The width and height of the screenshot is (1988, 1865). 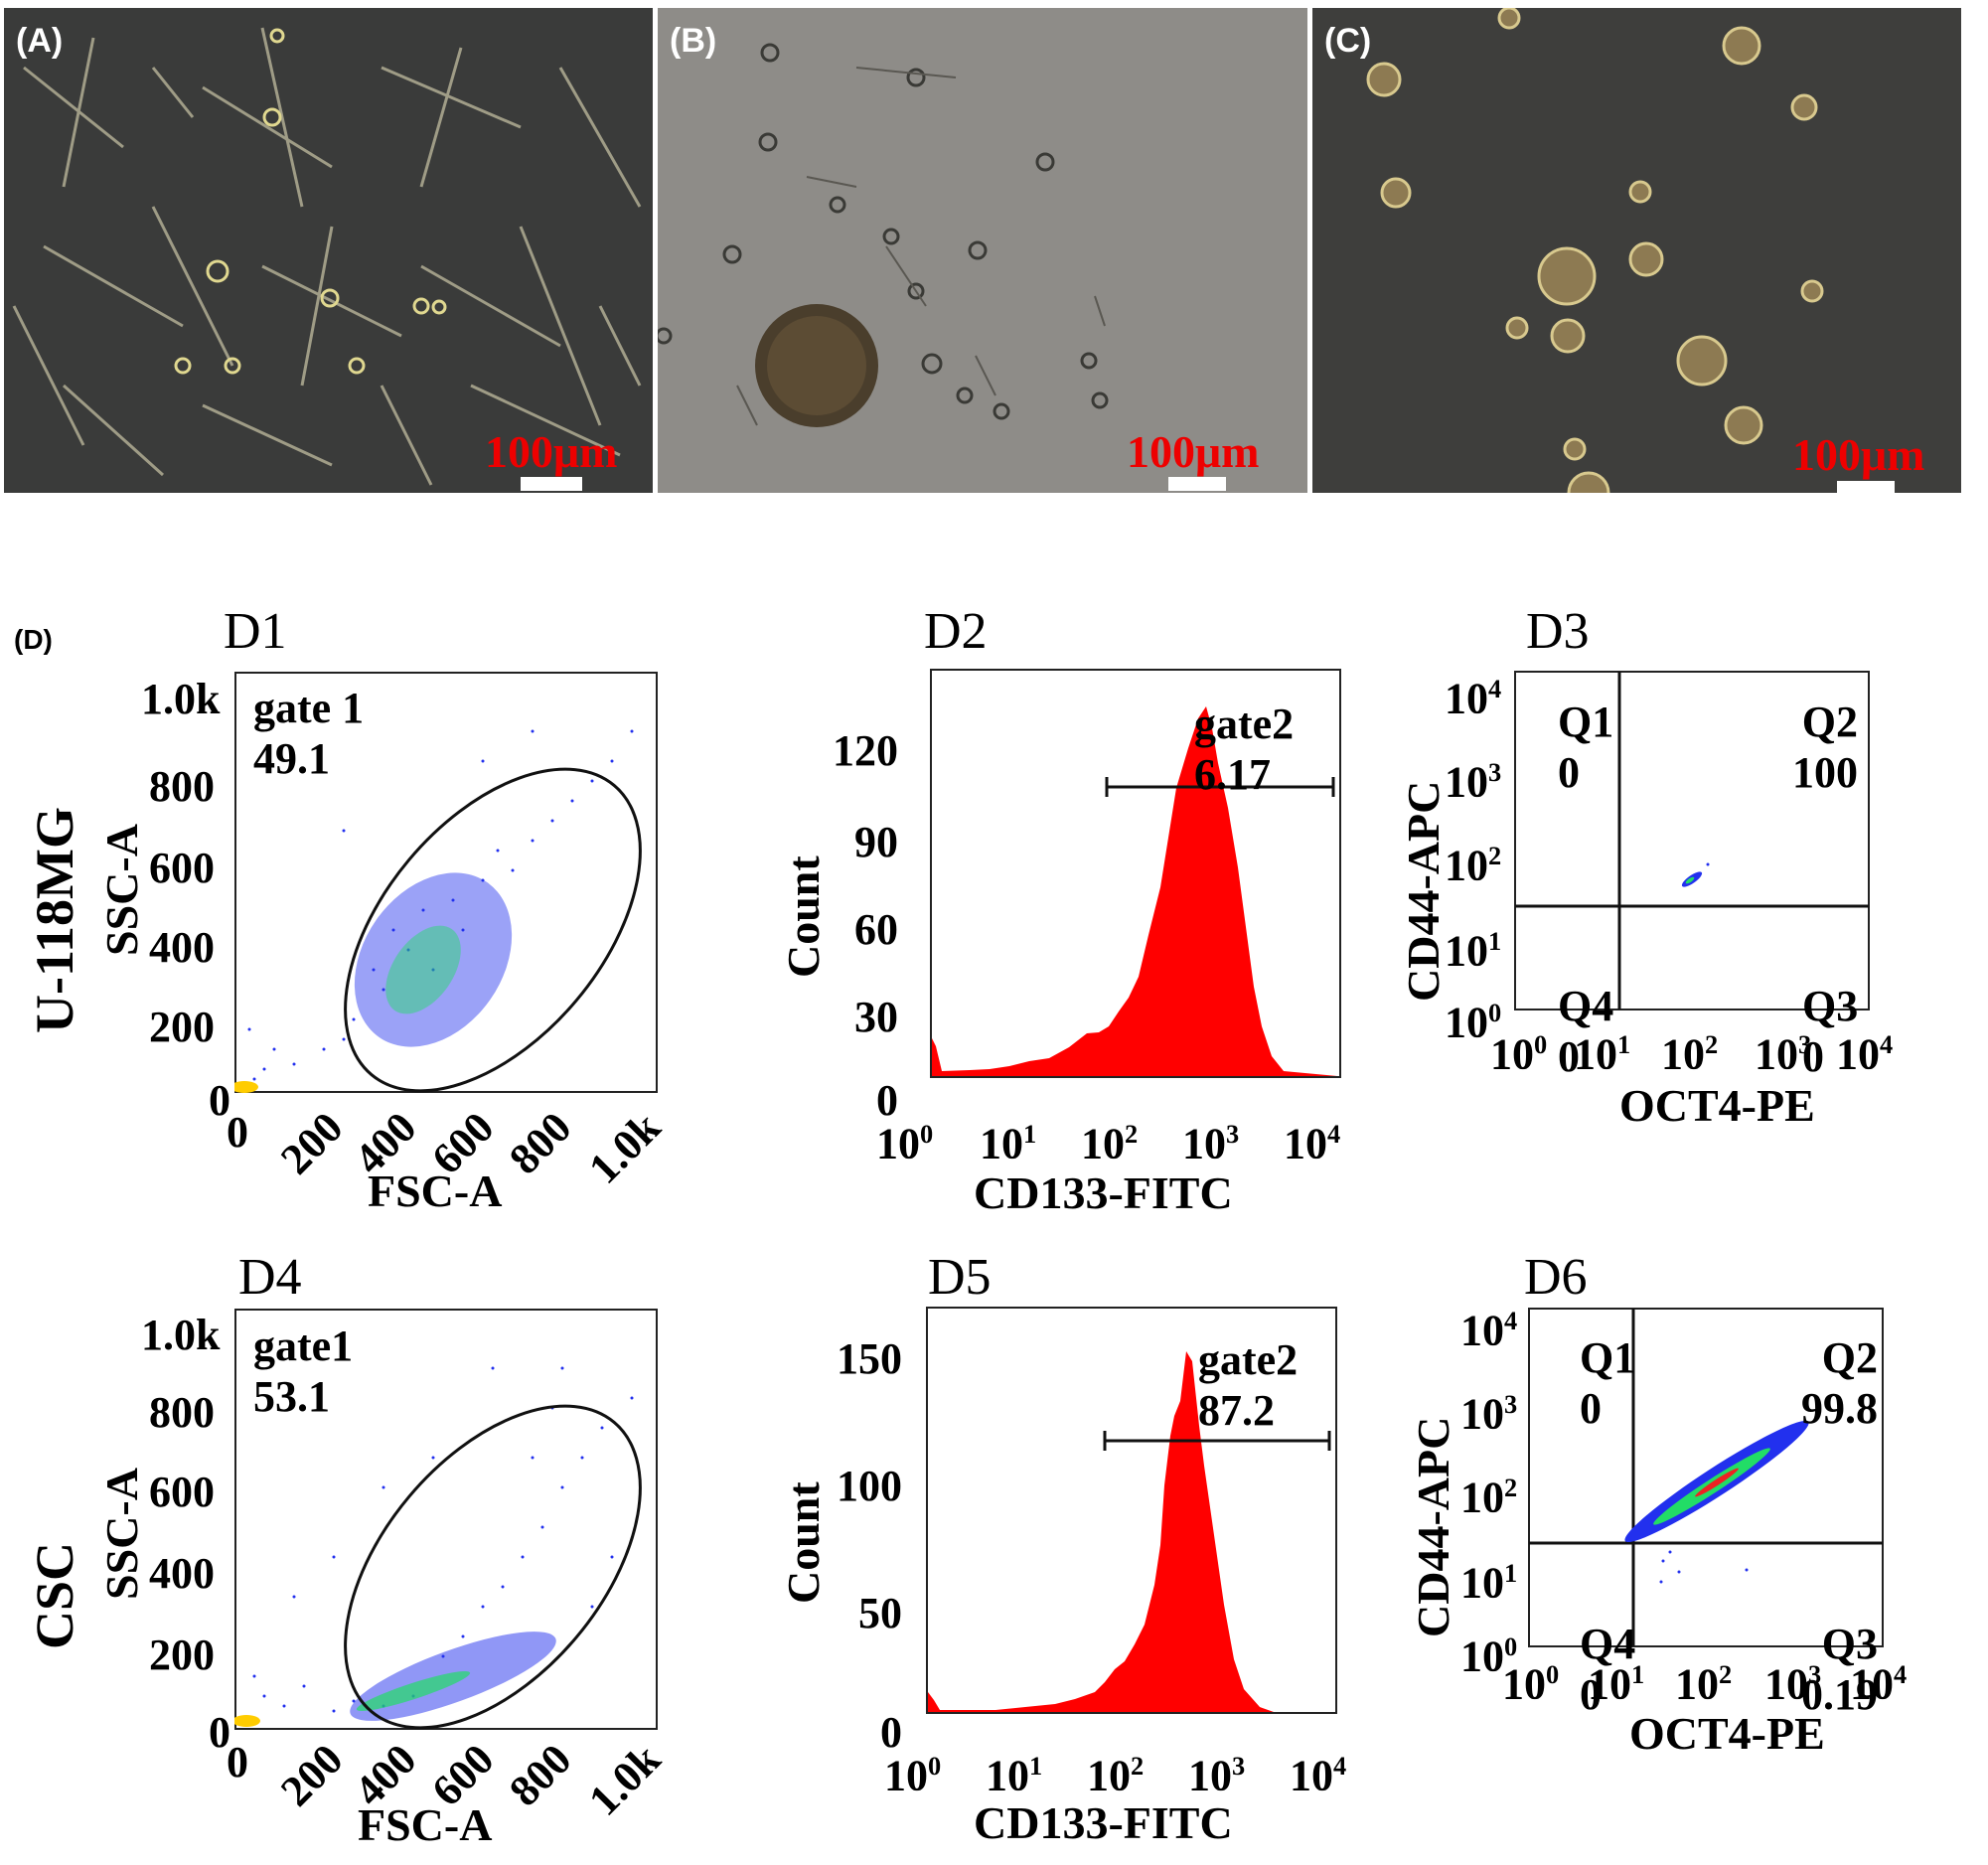 I want to click on y-axis-label-d6: CD44-APC, so click(x=1433, y=1526).